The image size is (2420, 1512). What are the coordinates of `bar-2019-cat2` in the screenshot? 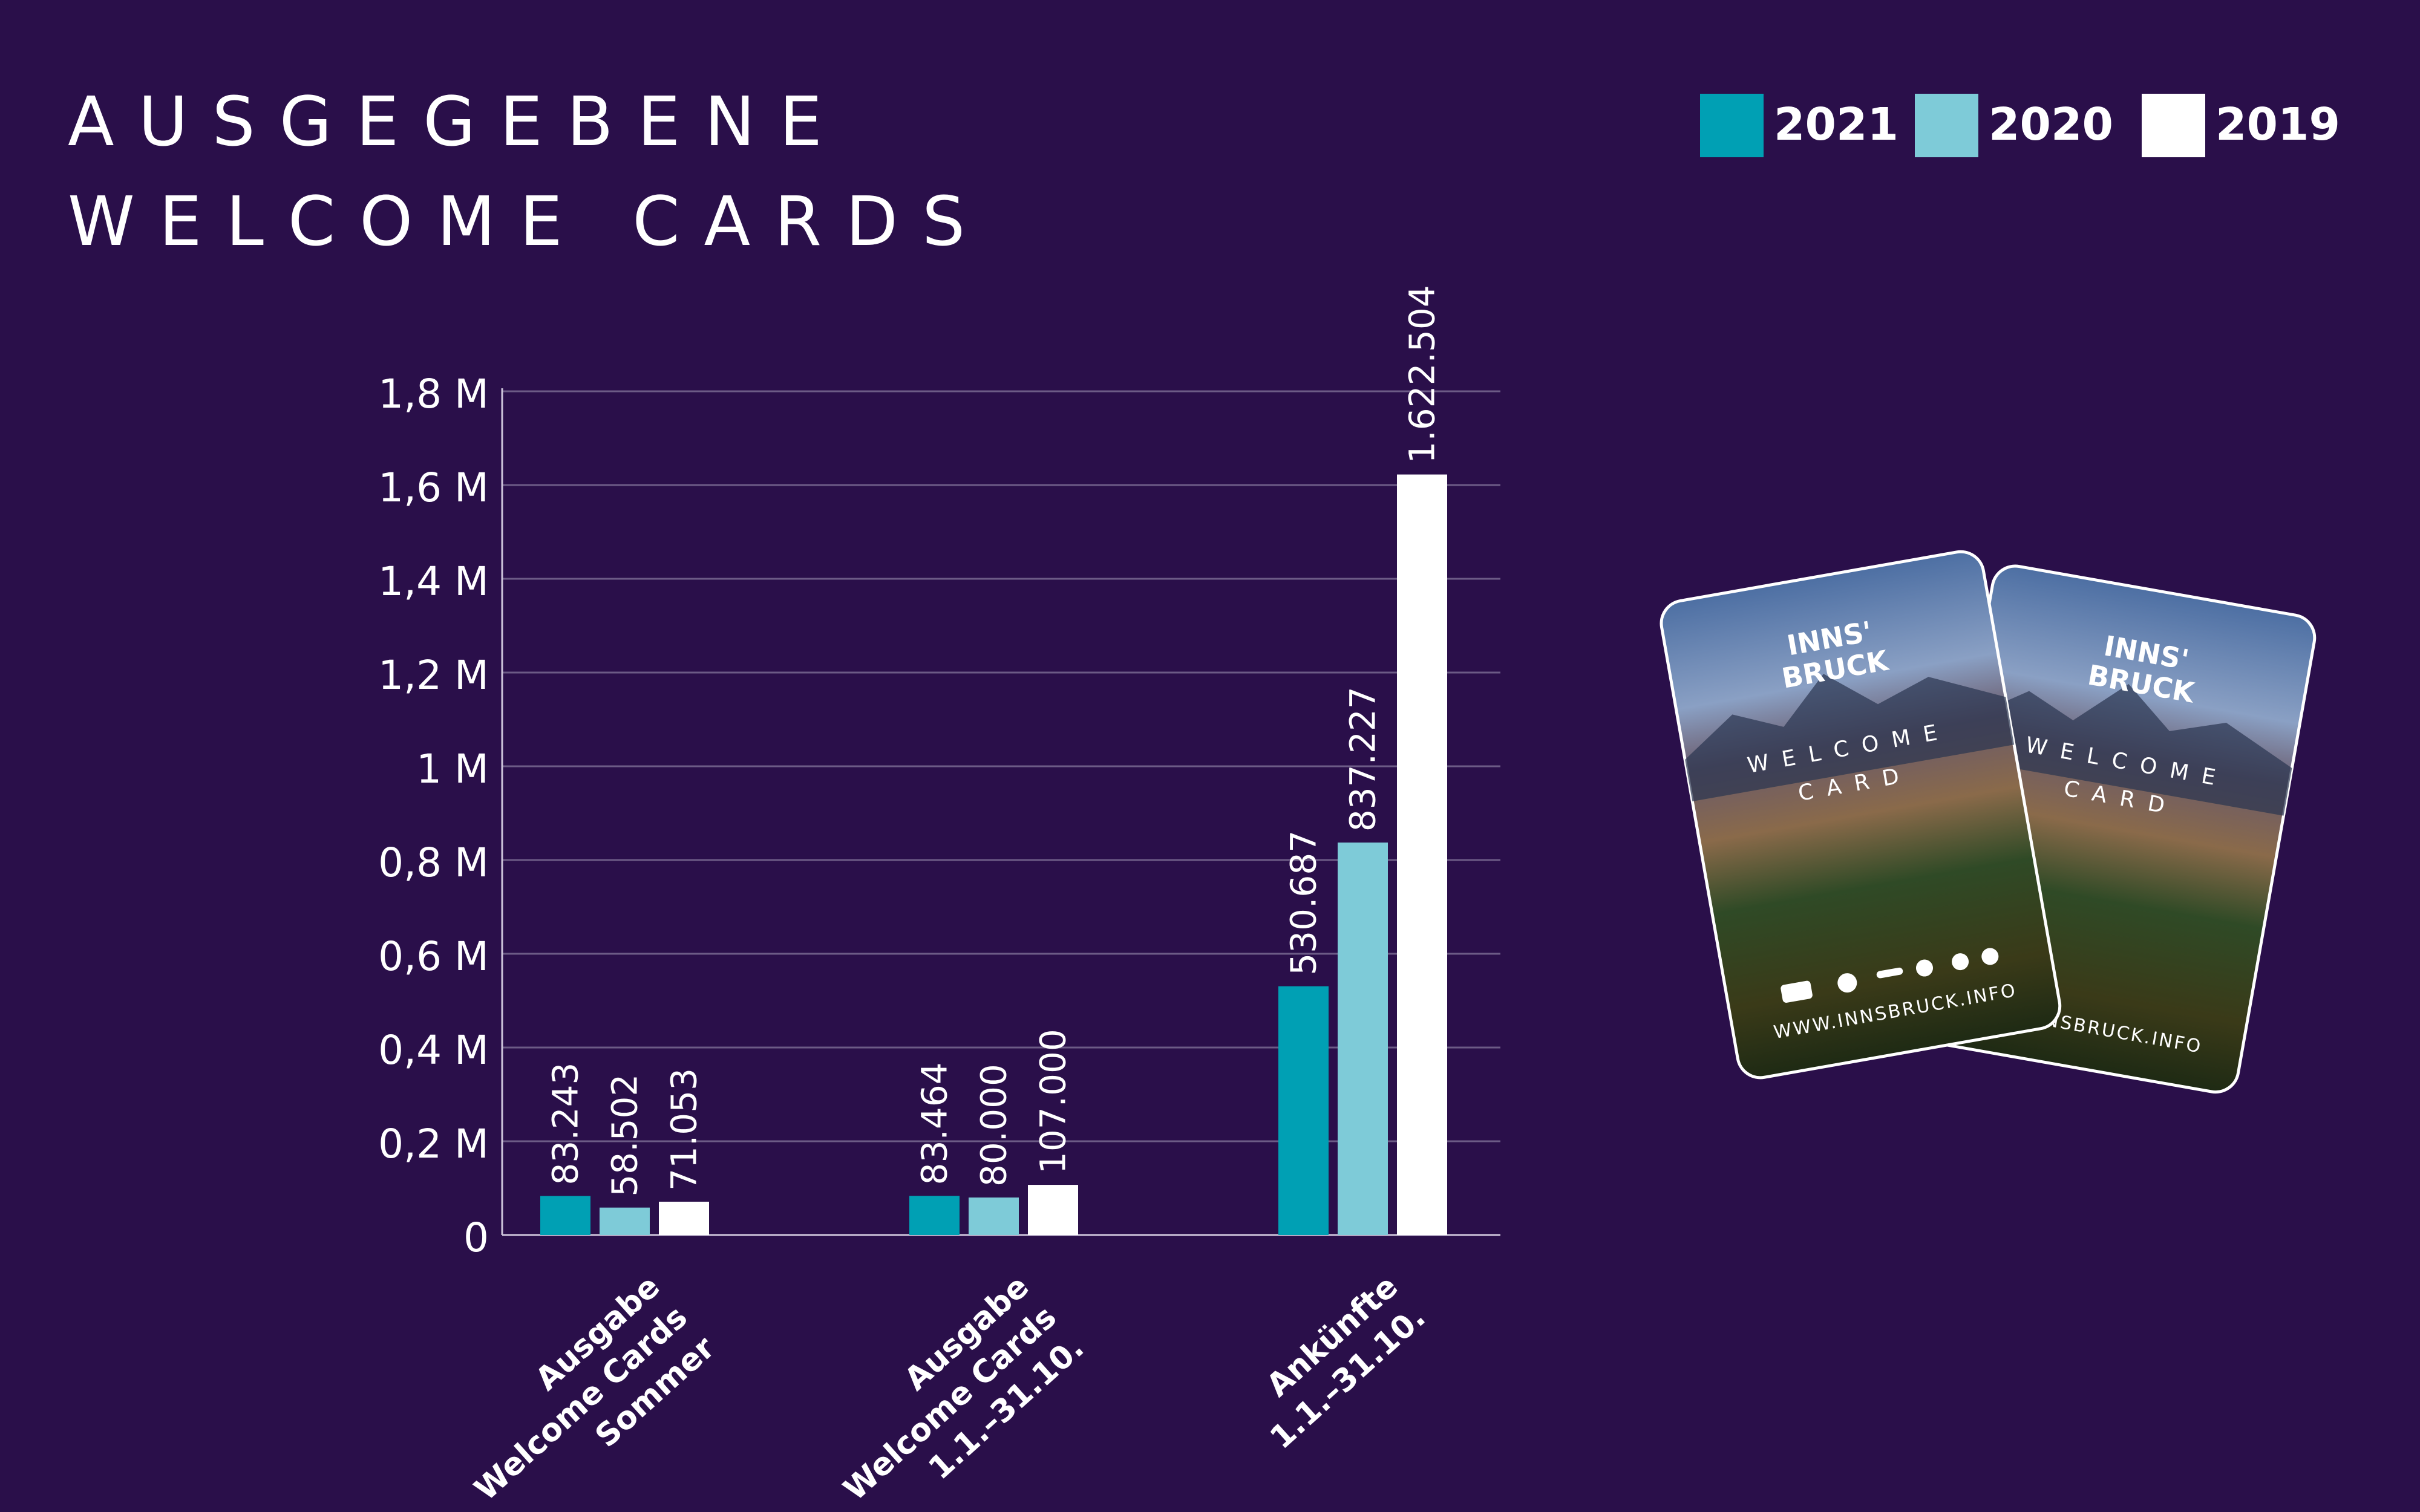 It's located at (1053, 1210).